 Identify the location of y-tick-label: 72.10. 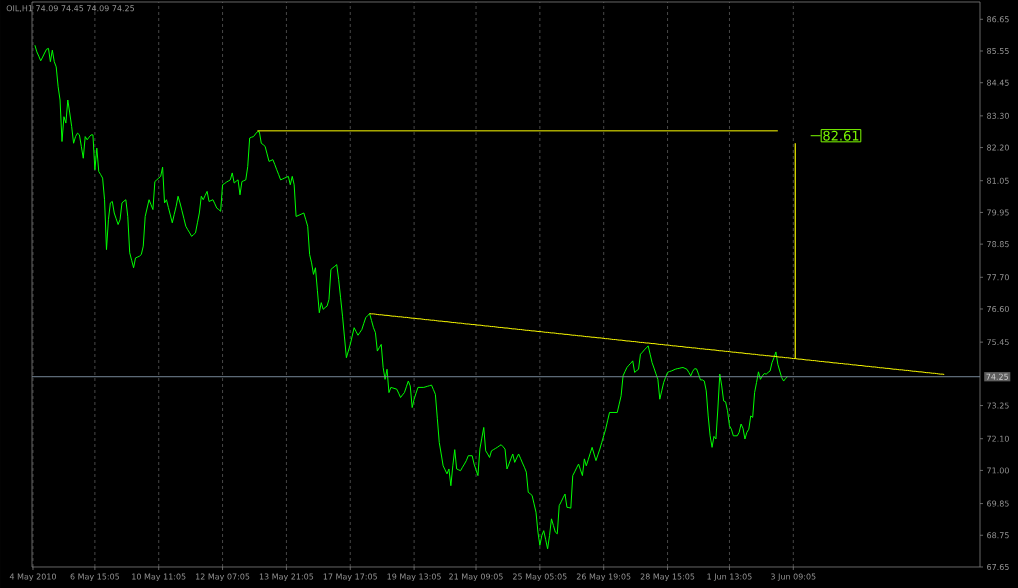
(998, 438).